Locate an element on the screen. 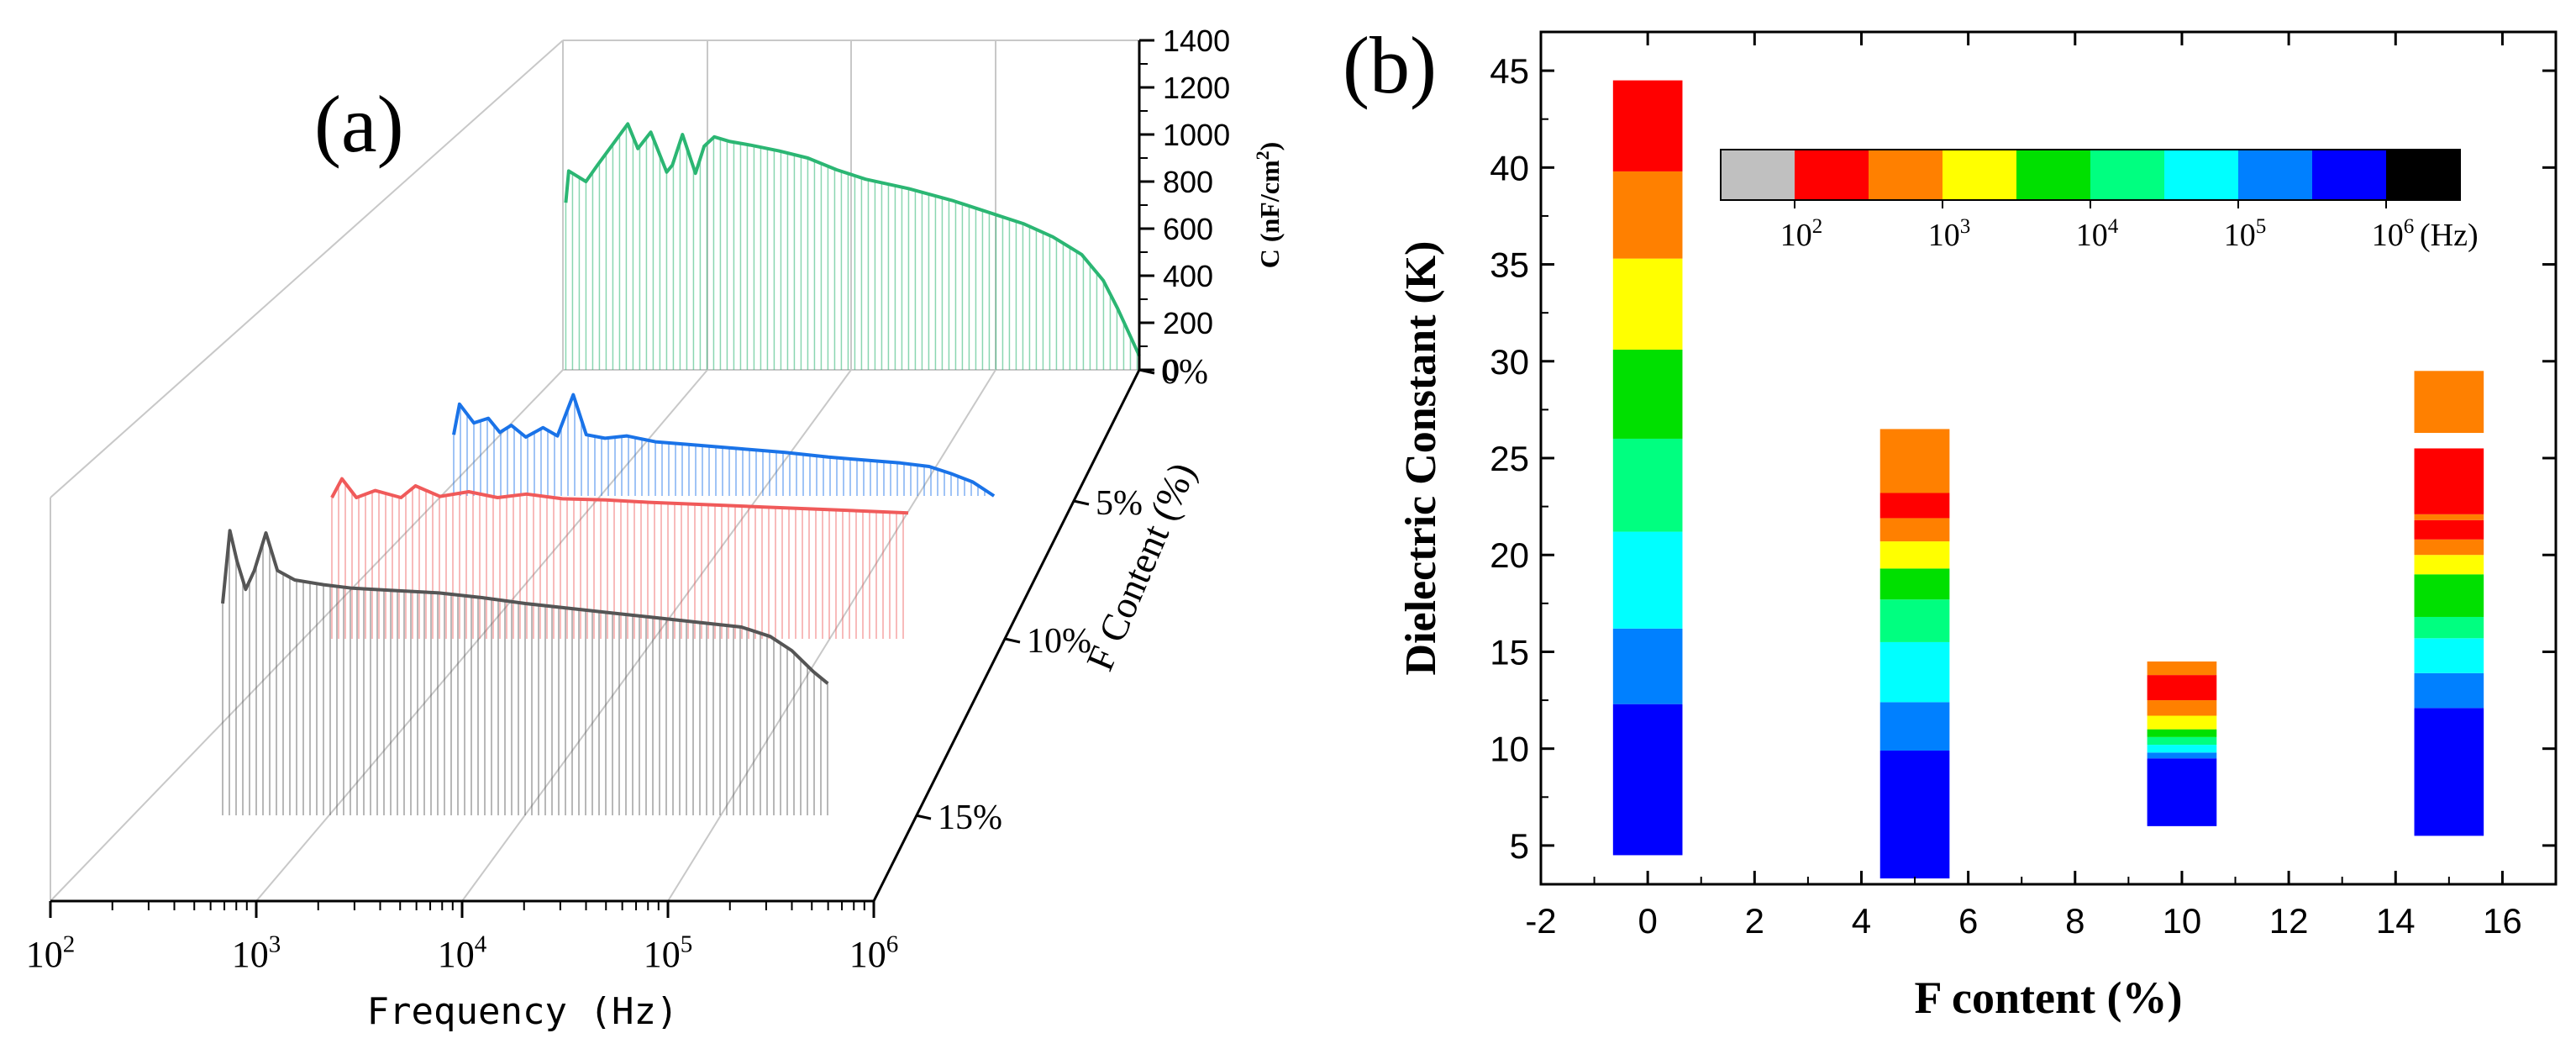 Image resolution: width=2576 pixels, height=1049 pixels. x-tick-label: 10² is located at coordinates (51, 953).